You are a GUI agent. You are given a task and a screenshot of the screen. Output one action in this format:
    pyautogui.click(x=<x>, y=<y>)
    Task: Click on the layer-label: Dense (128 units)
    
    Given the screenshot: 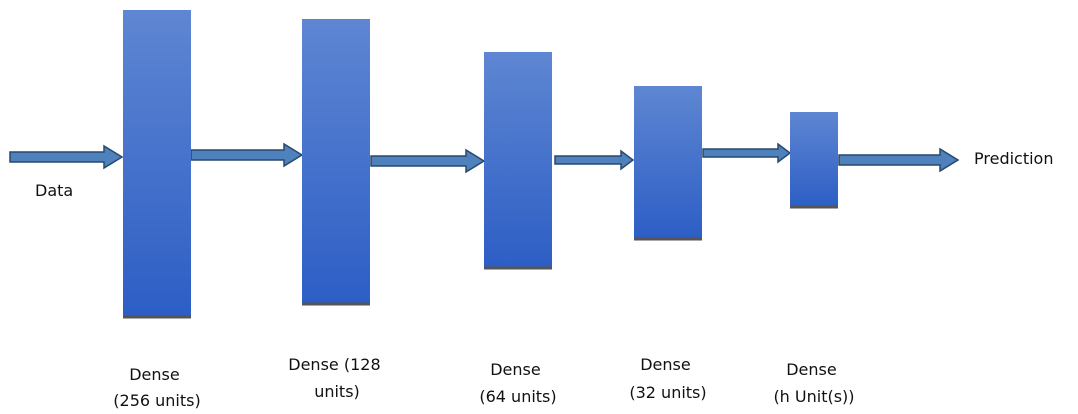 What is the action you would take?
    pyautogui.click(x=336, y=378)
    